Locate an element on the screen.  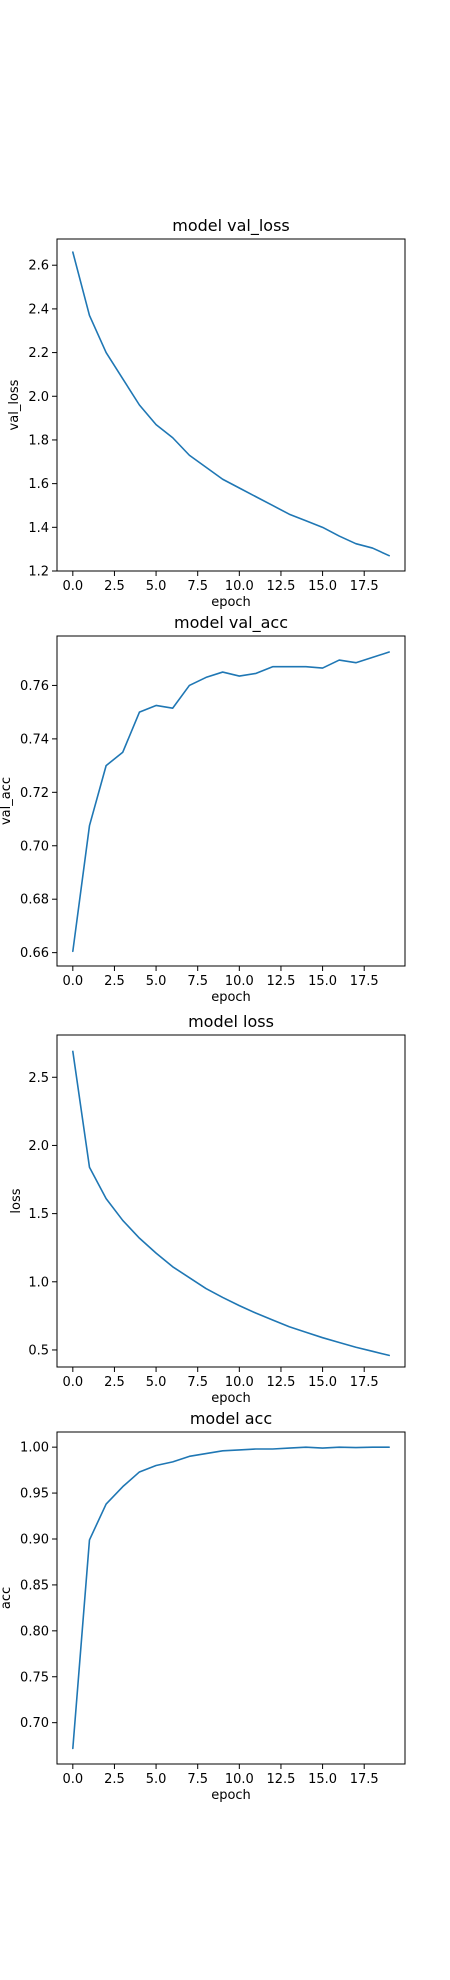
y-tick-label: 1.8 is located at coordinates (38, 440).